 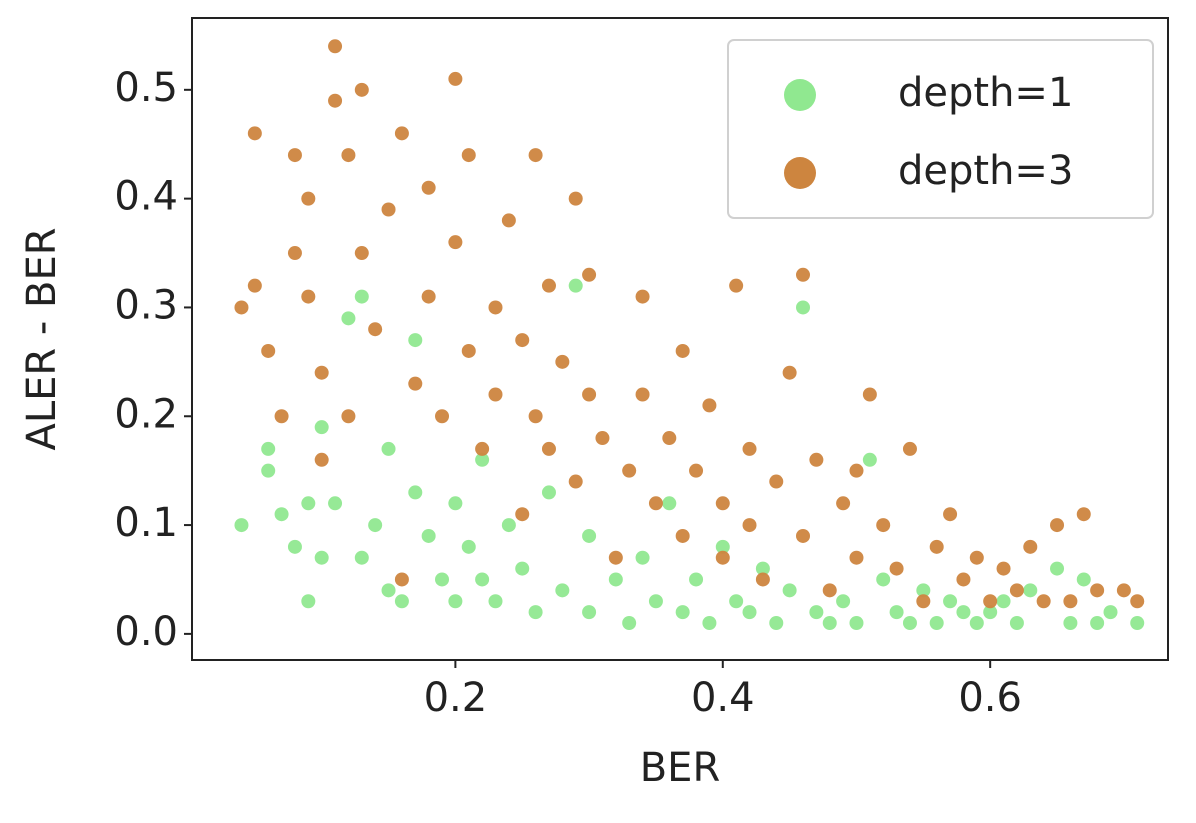 I want to click on y-tick-label: 0.2, so click(x=146, y=414).